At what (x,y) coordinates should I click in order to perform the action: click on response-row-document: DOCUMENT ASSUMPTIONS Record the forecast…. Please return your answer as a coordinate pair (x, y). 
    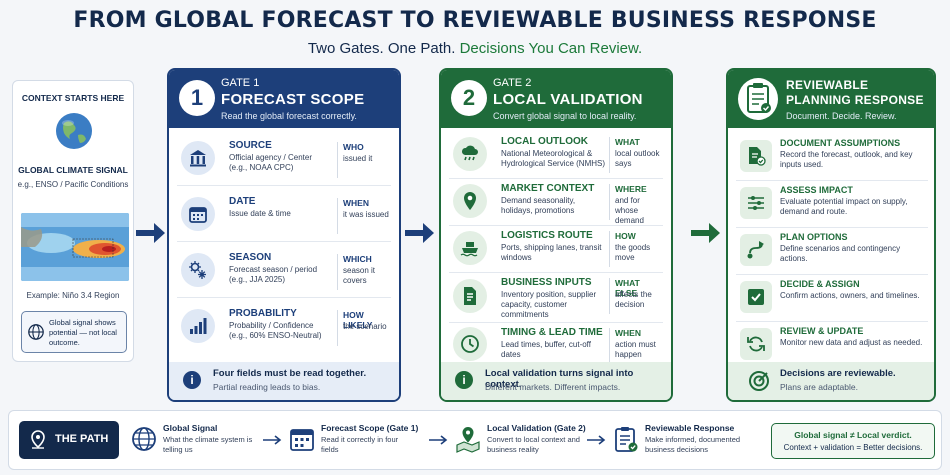
    Looking at the image, I should click on (832, 157).